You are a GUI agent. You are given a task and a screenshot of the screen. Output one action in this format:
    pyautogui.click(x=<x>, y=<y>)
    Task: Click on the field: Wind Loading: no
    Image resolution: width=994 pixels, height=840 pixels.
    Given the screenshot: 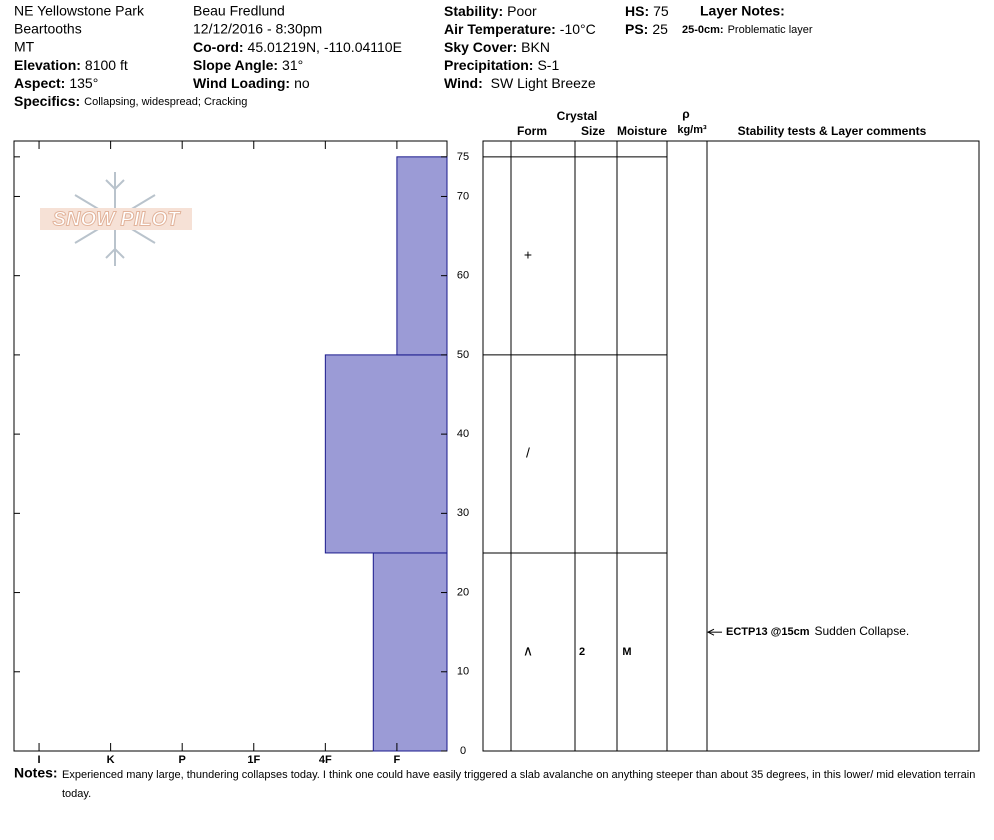 What is the action you would take?
    pyautogui.click(x=251, y=83)
    